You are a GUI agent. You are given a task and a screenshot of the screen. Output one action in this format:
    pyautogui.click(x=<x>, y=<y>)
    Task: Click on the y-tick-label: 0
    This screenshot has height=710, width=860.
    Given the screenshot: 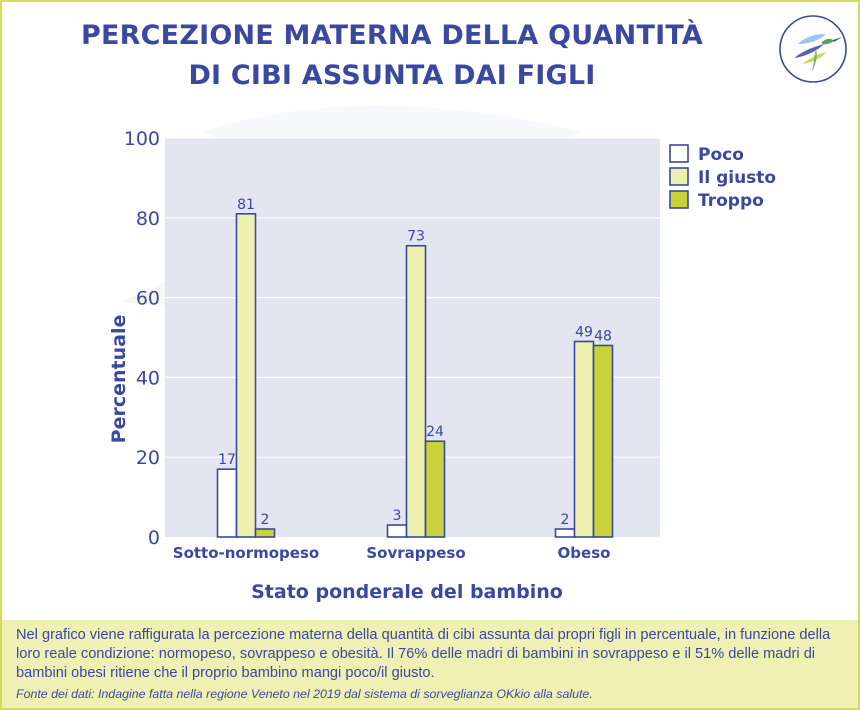 What is the action you would take?
    pyautogui.click(x=154, y=538)
    